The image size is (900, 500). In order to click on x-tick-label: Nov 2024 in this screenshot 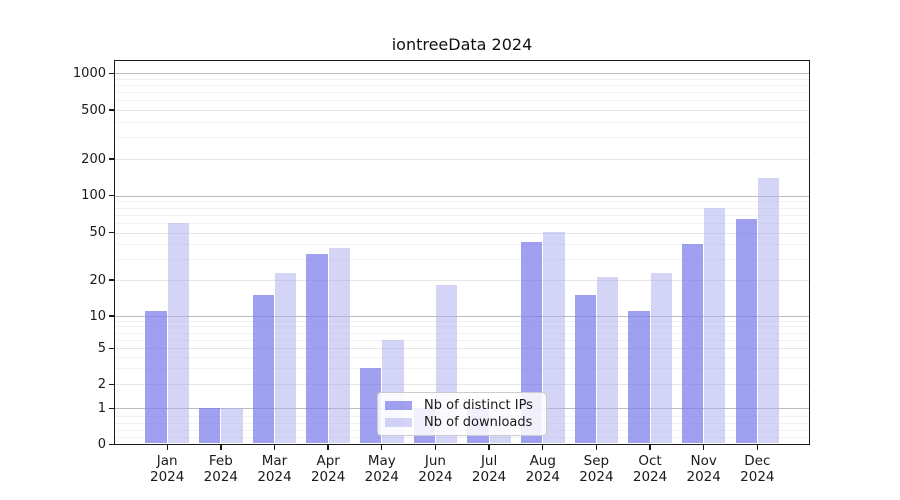, I will do `click(703, 469)`.